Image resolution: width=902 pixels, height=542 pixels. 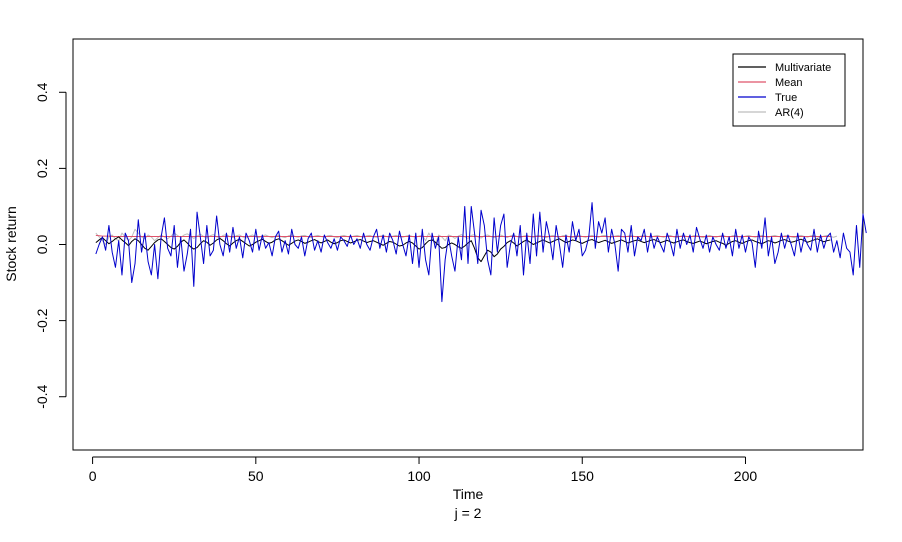 I want to click on x-tick-label: 100, so click(x=419, y=476).